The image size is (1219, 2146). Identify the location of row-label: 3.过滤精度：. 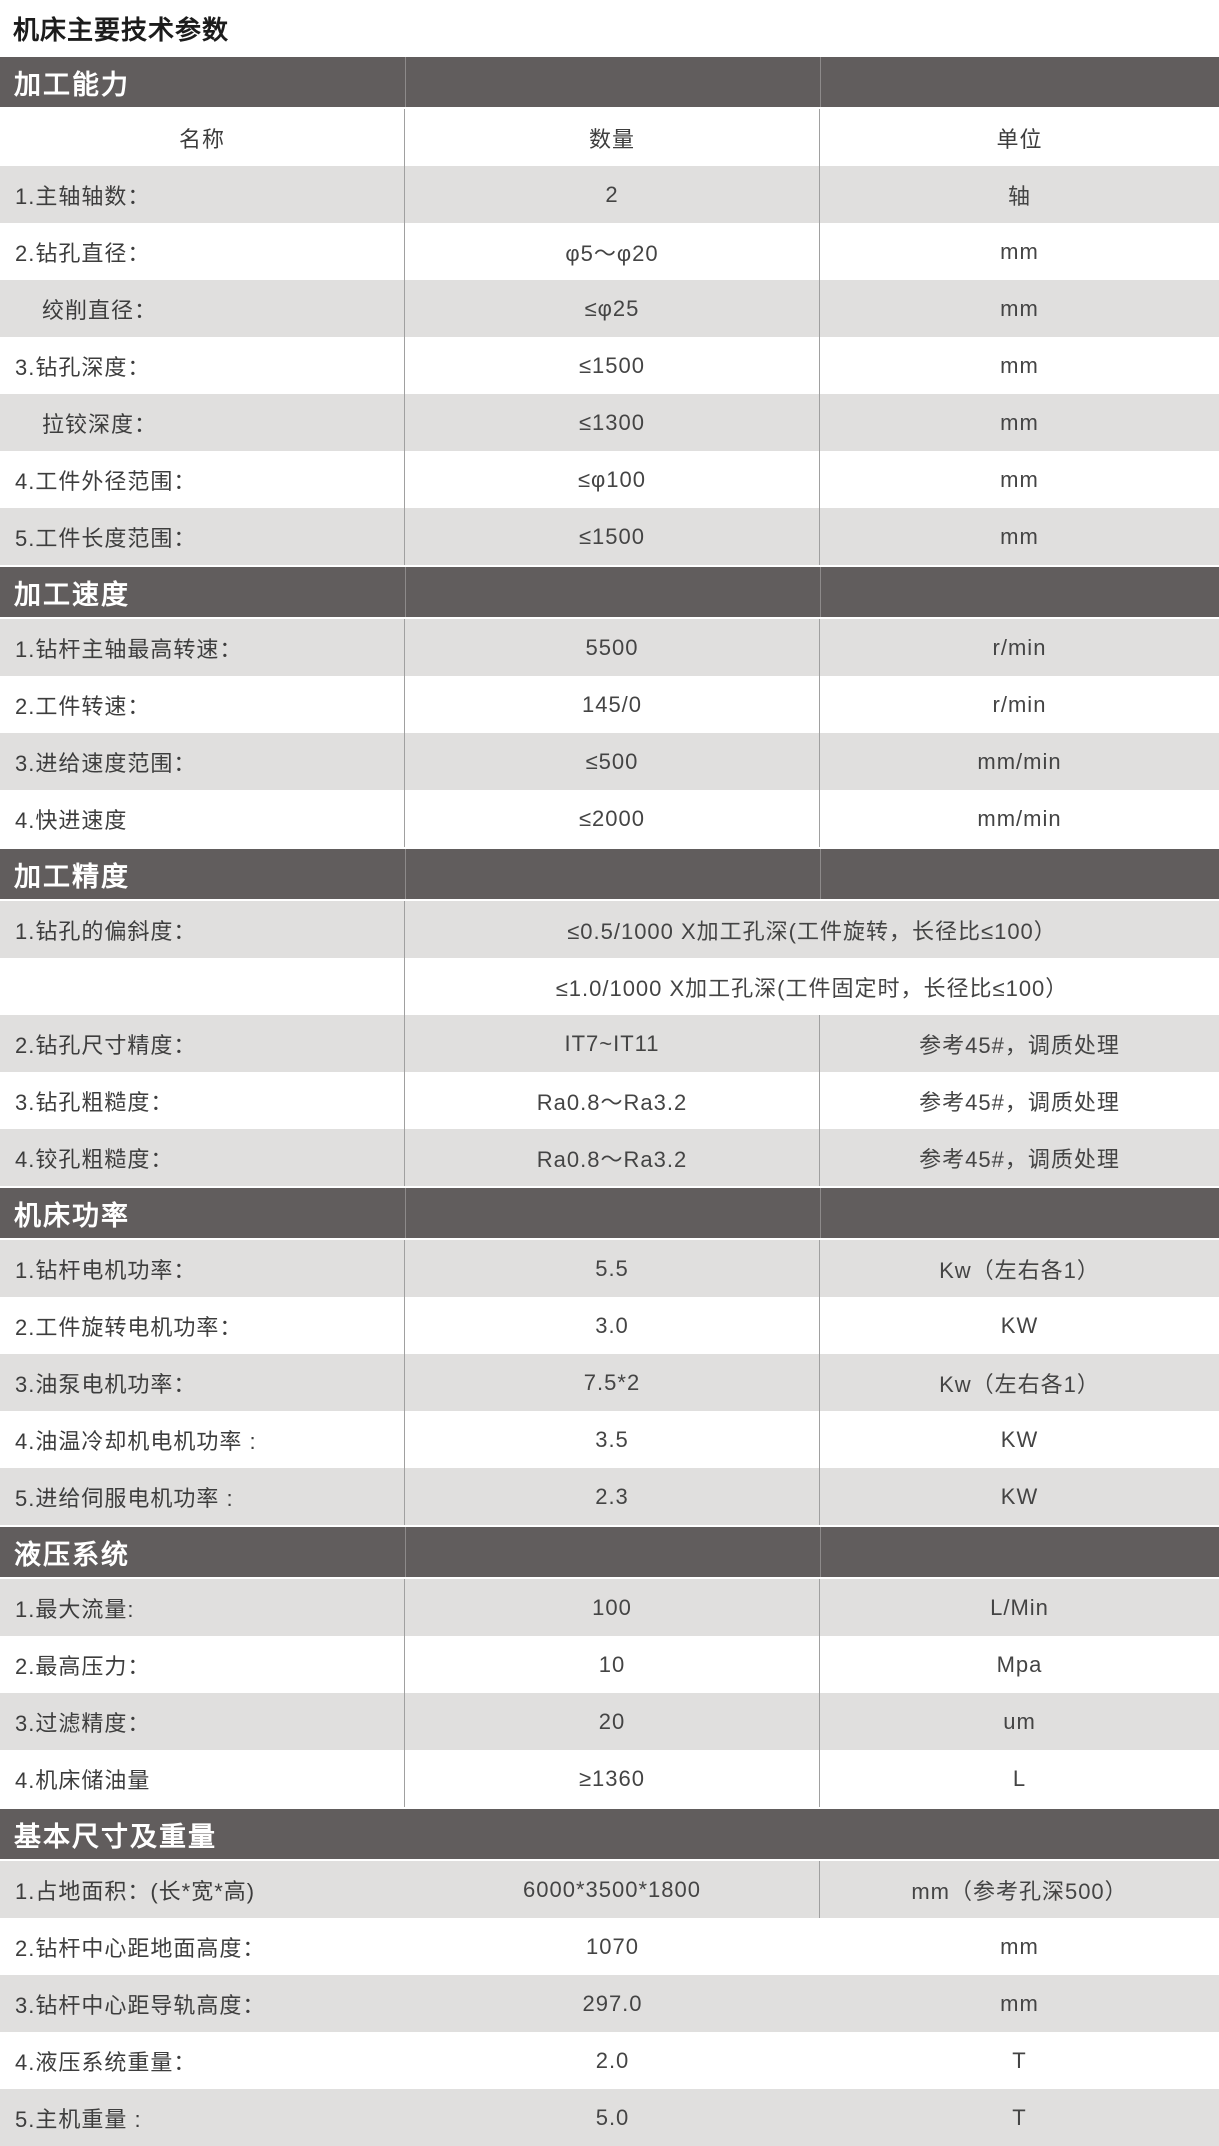
(202, 1721).